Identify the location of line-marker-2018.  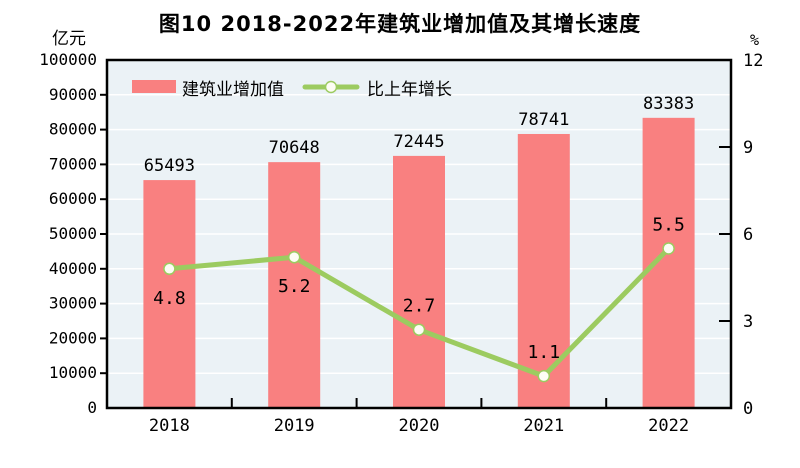
(169, 269).